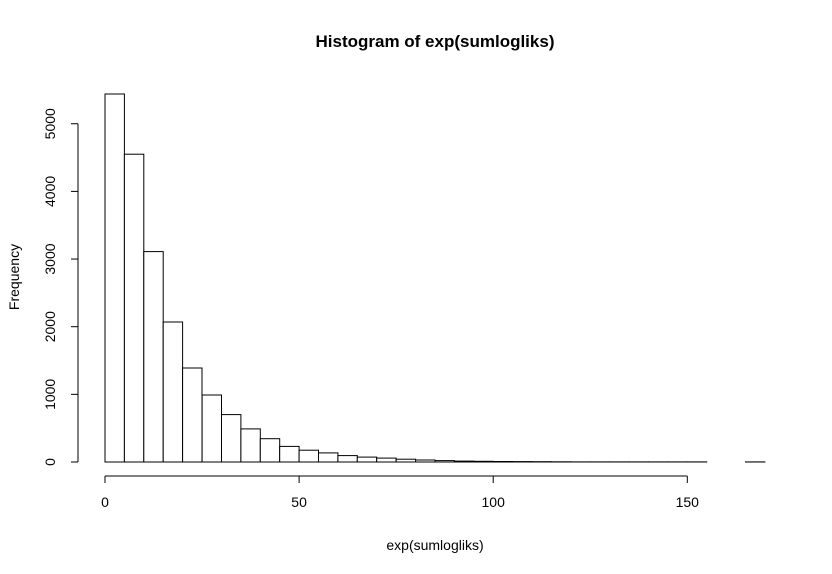  I want to click on y-tick-label: 1000, so click(50, 394).